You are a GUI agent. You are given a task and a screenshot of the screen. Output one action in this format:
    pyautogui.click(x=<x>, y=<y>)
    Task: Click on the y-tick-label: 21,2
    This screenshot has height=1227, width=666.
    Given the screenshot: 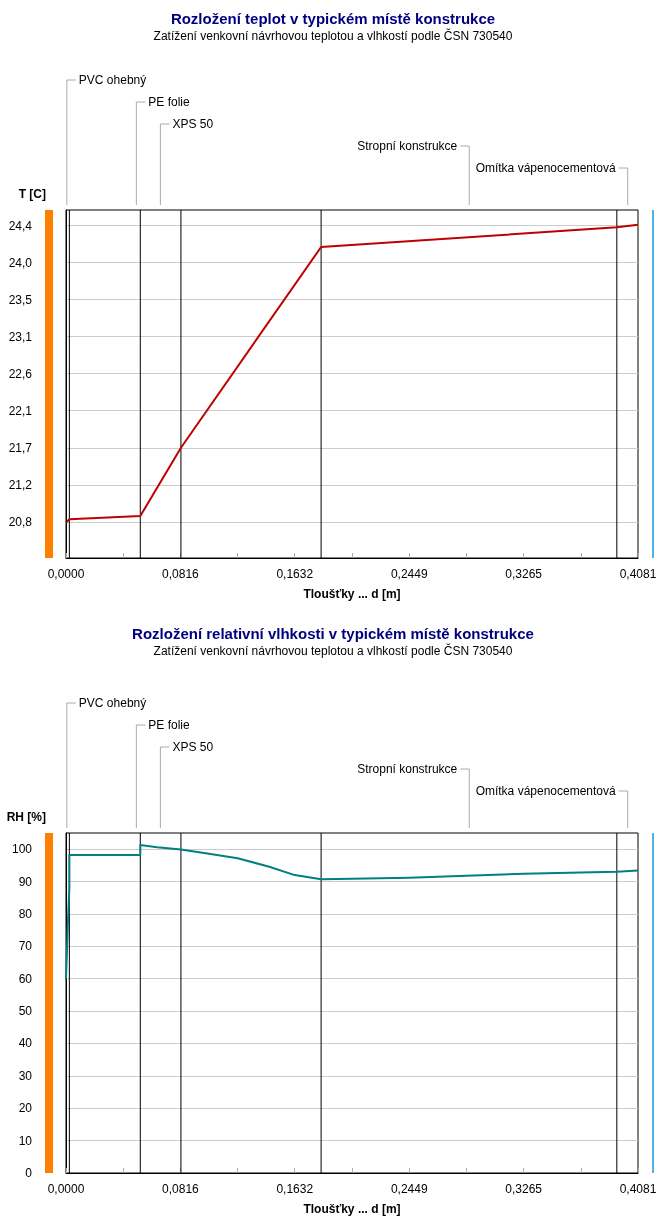 What is the action you would take?
    pyautogui.click(x=20, y=484)
    